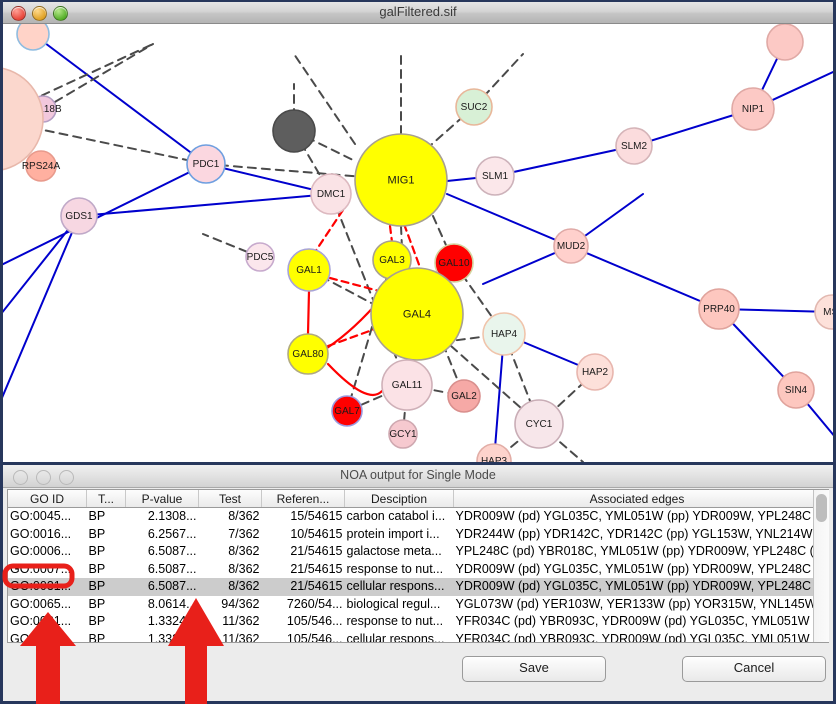  What do you see at coordinates (230, 499) in the screenshot?
I see `column-header-test: Test` at bounding box center [230, 499].